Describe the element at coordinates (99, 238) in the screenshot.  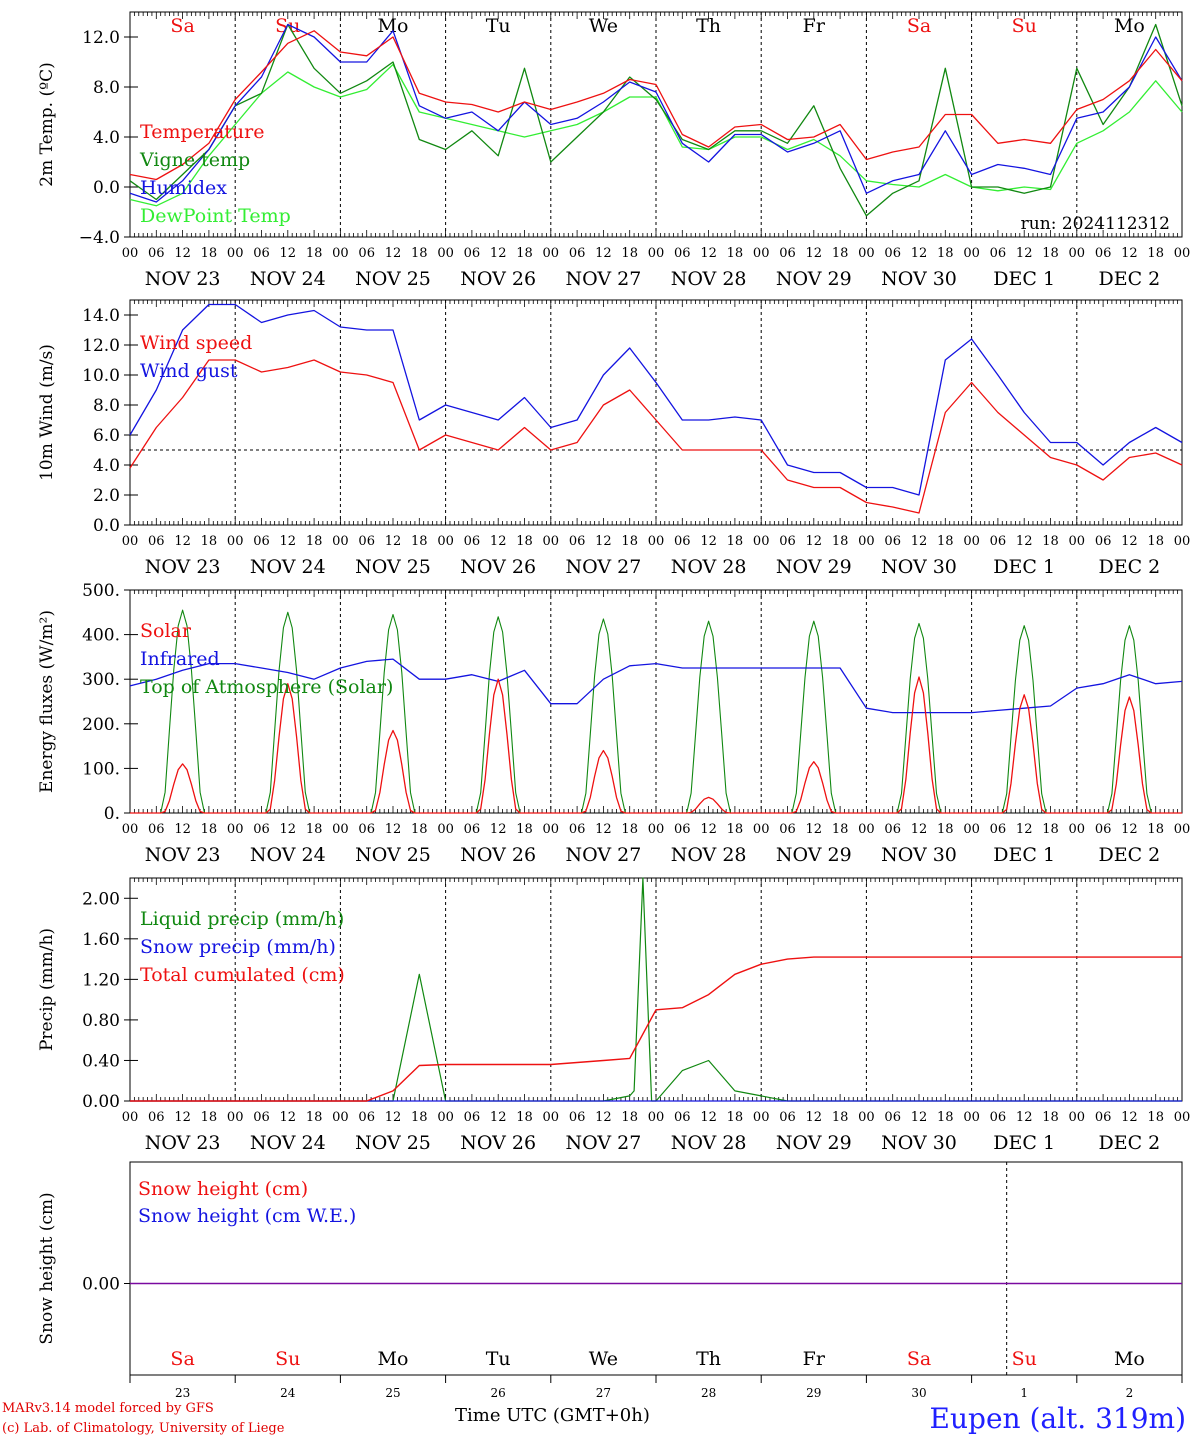
I see `y-tick-label: −4.0` at that location.